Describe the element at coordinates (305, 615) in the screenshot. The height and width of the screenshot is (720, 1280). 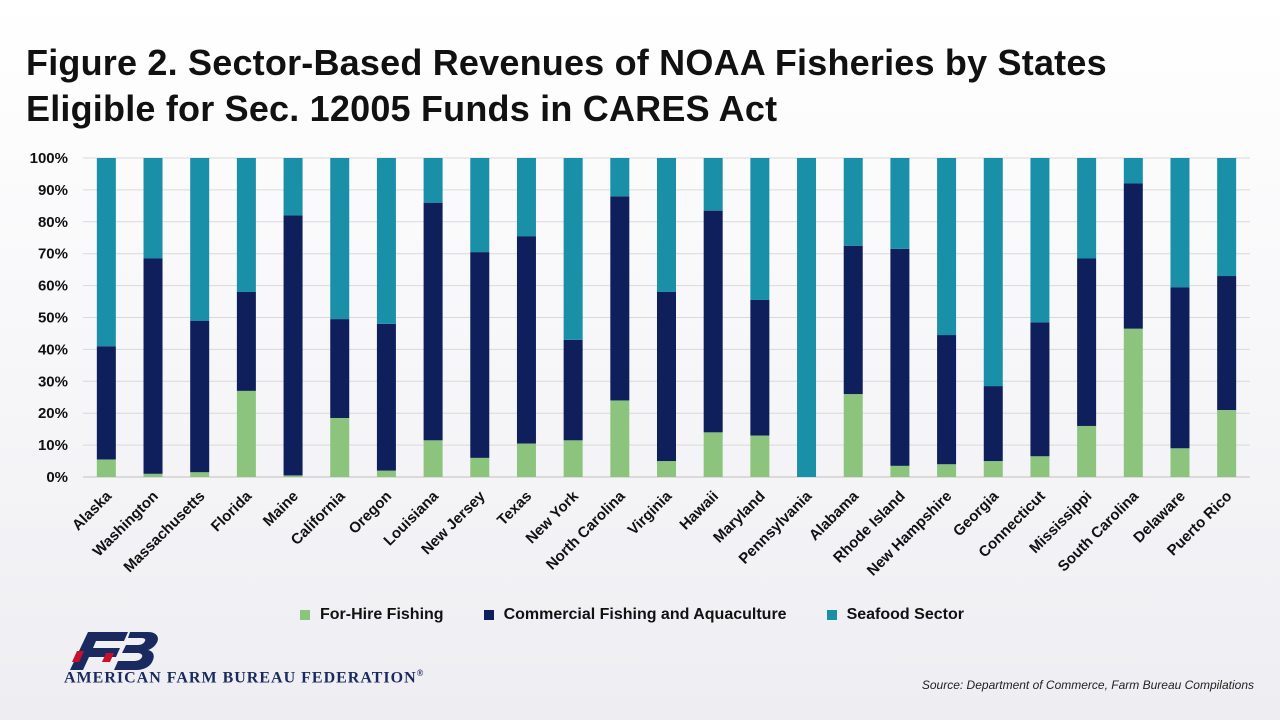
I see `legend-swatch-for-hire` at that location.